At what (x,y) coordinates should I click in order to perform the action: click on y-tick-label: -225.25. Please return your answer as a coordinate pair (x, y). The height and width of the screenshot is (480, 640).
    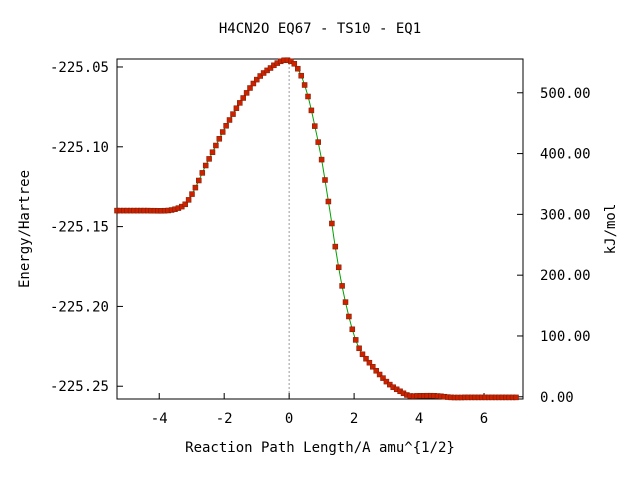
    Looking at the image, I should click on (79, 387).